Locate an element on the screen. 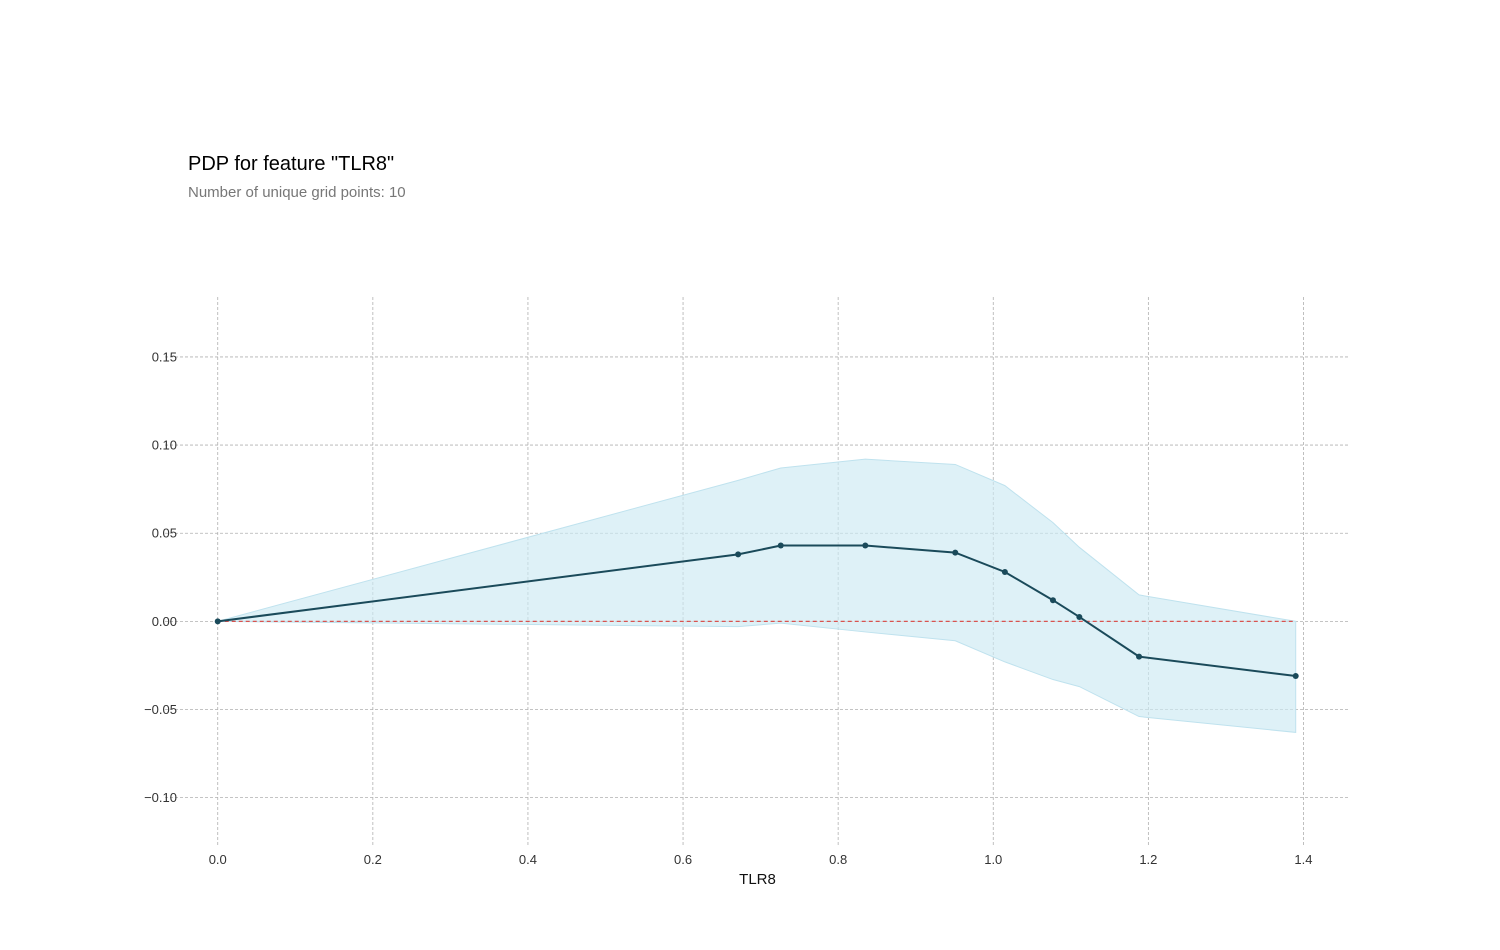 This screenshot has width=1500, height=950. x-tick-label: 1.2 is located at coordinates (1148, 859).